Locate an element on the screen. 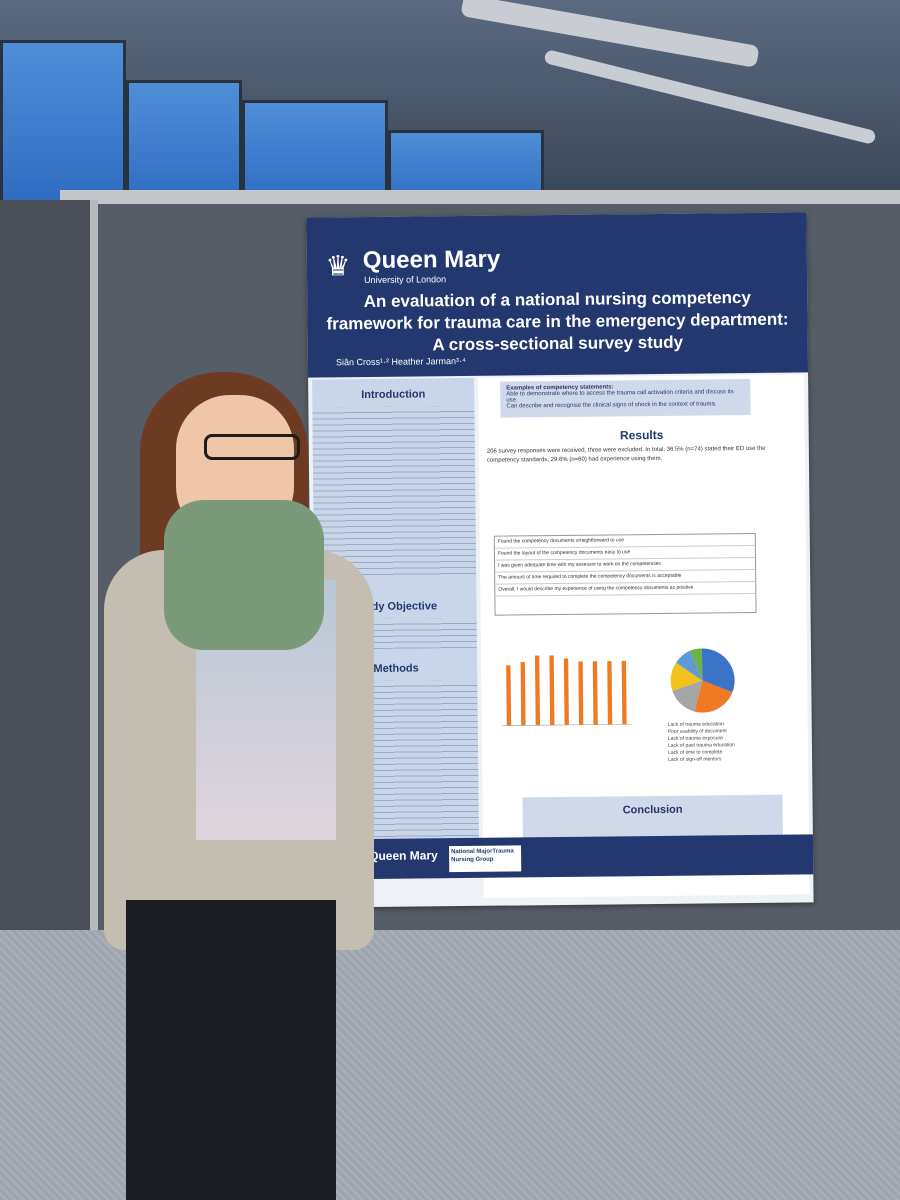  conclusion-heading: Conclusion is located at coordinates (652, 810).